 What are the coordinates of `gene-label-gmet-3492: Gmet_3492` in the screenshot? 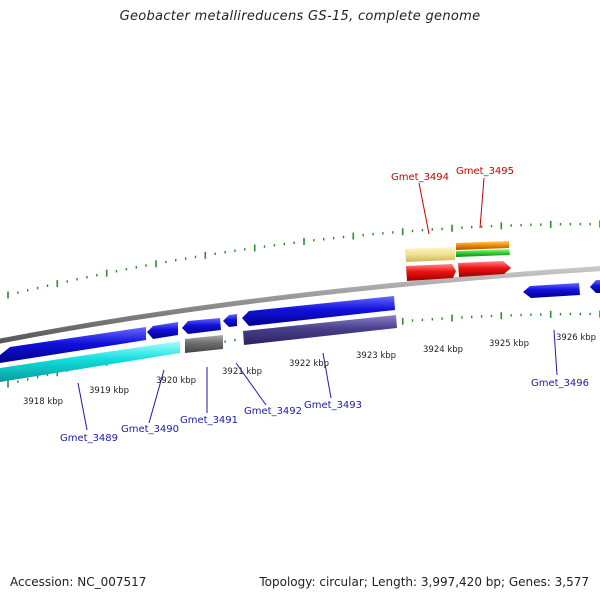 It's located at (273, 411).